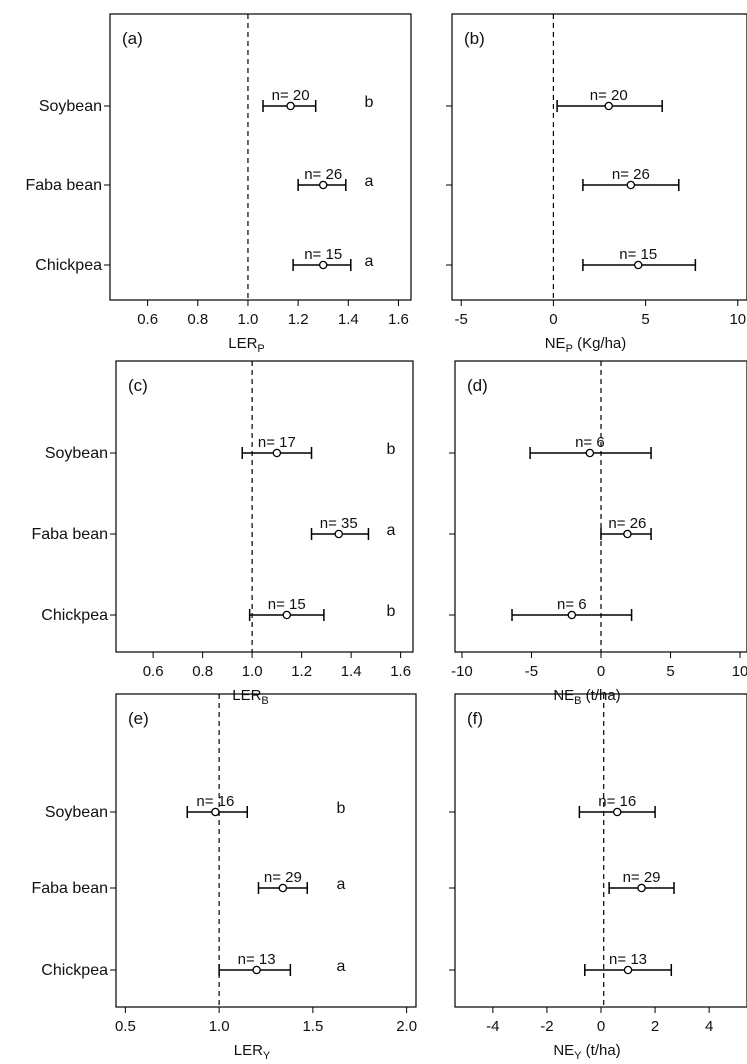 The height and width of the screenshot is (1064, 747). I want to click on x-axis-title: LERY, so click(252, 1052).